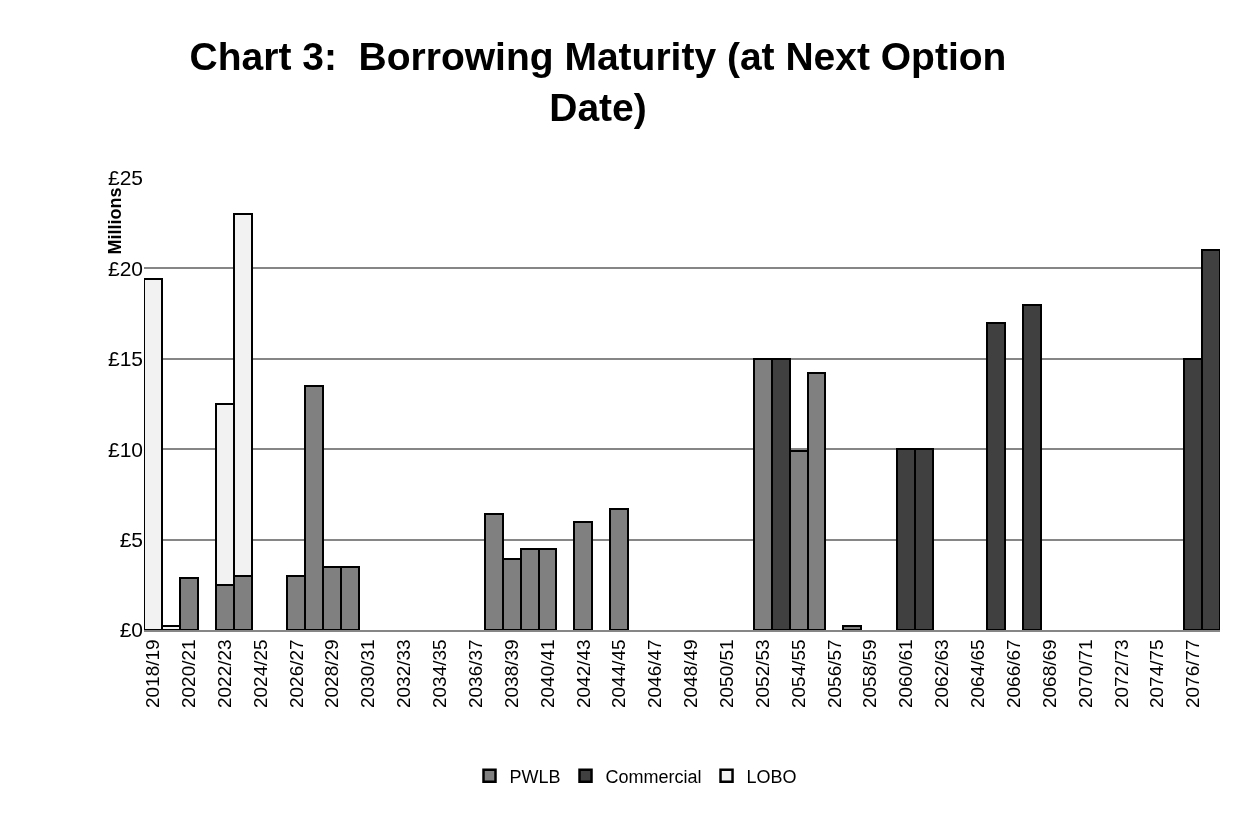  I want to click on legend-label: Commercial, so click(653, 776).